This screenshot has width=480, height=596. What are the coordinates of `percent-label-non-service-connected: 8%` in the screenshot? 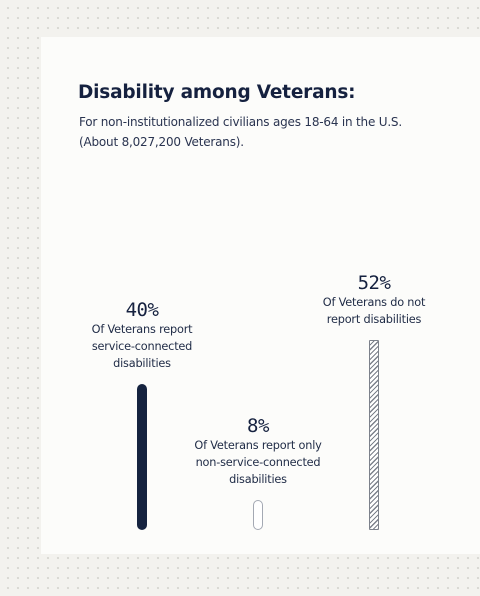 It's located at (258, 426).